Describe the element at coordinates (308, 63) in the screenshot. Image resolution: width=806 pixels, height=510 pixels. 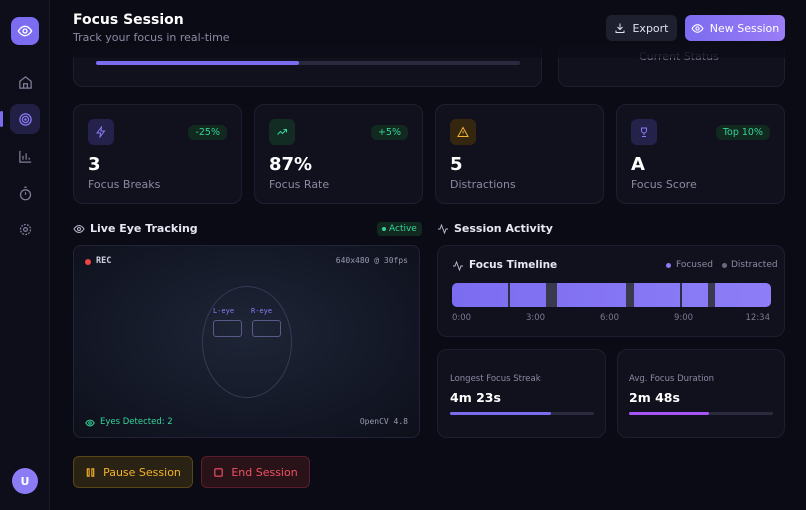
I see `progress-track` at that location.